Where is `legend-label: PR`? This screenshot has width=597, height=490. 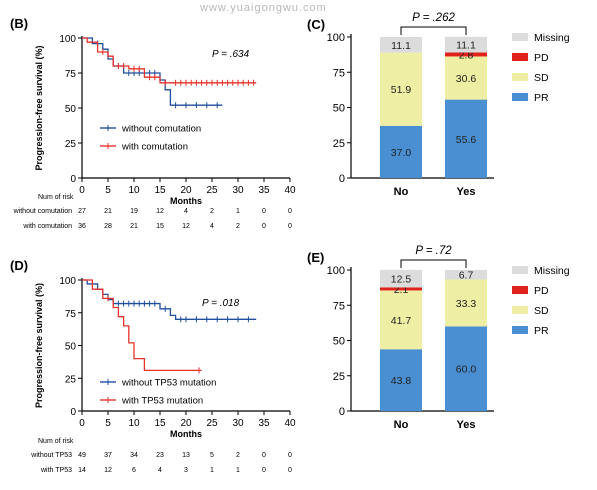
legend-label: PR is located at coordinates (541, 331).